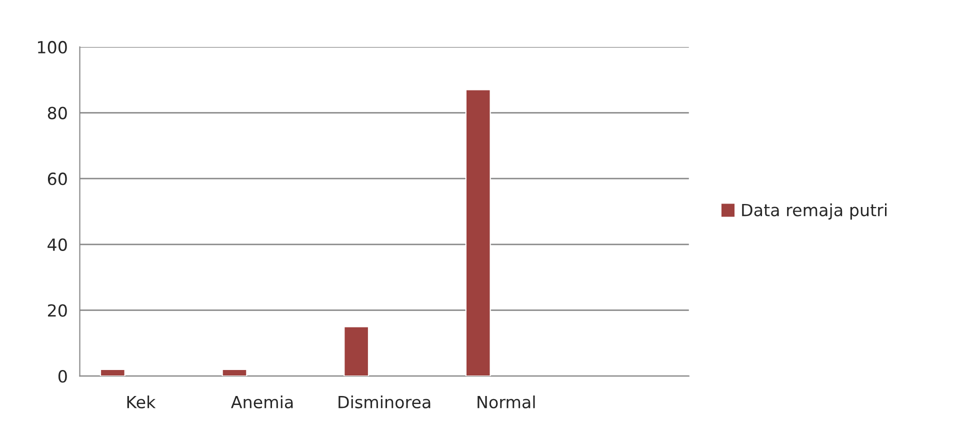  Describe the element at coordinates (384, 401) in the screenshot. I see `x-tick-label: Disminorea` at that location.